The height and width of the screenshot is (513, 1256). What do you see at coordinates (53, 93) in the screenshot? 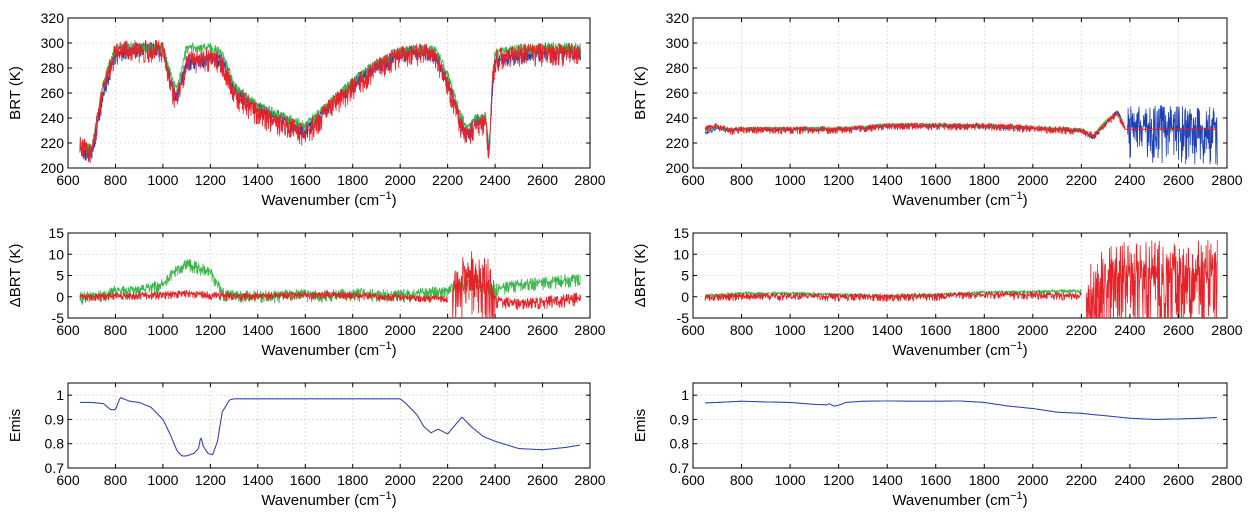
I see `y-tick-label: 260` at bounding box center [53, 93].